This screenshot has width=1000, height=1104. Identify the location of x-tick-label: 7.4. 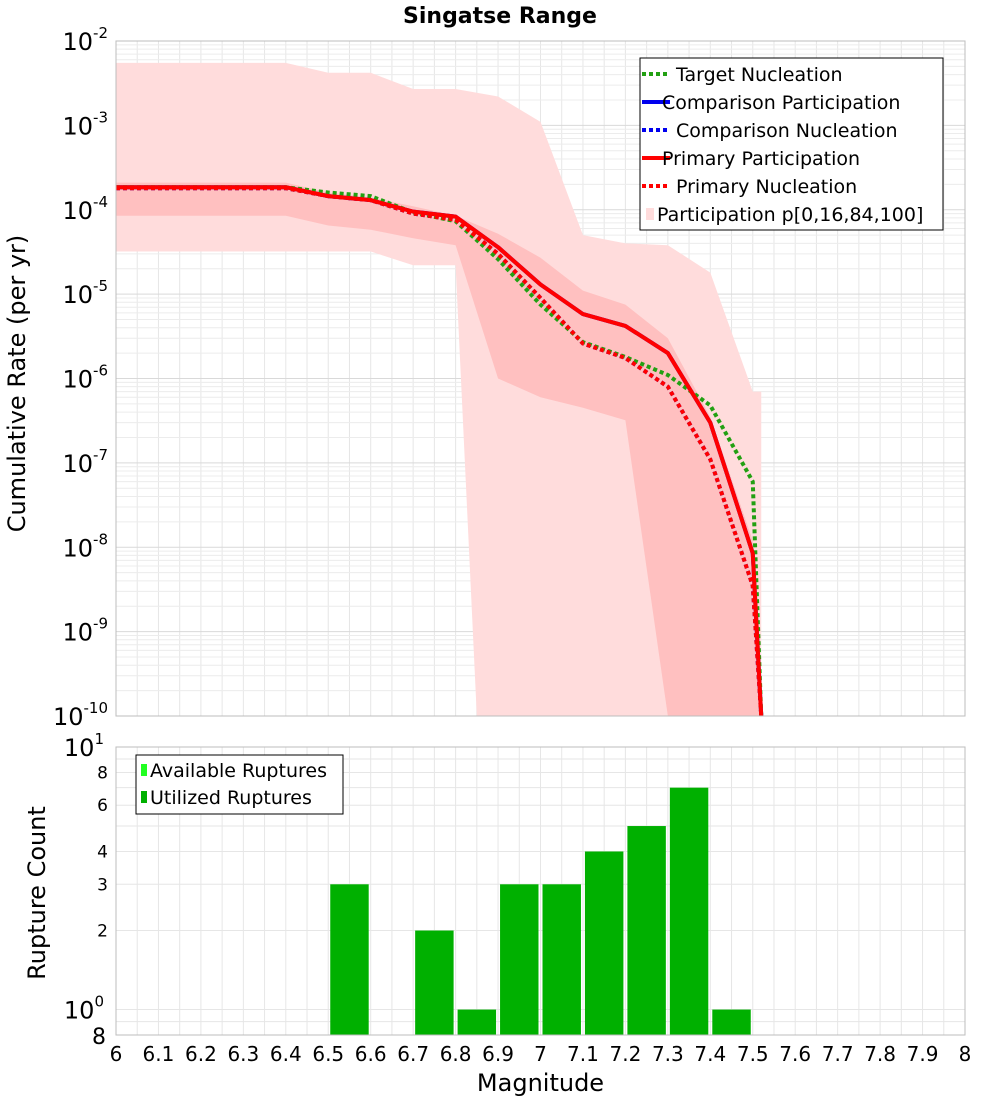
(710, 1054).